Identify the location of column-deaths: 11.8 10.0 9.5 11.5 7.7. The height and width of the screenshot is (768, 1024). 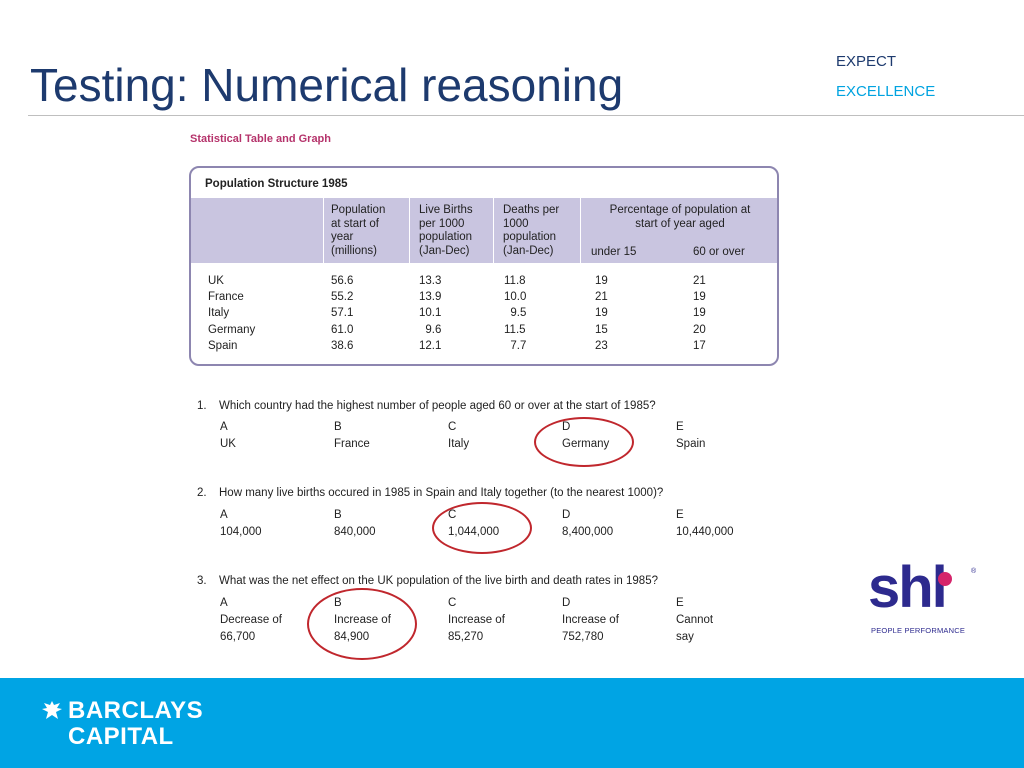
(515, 313).